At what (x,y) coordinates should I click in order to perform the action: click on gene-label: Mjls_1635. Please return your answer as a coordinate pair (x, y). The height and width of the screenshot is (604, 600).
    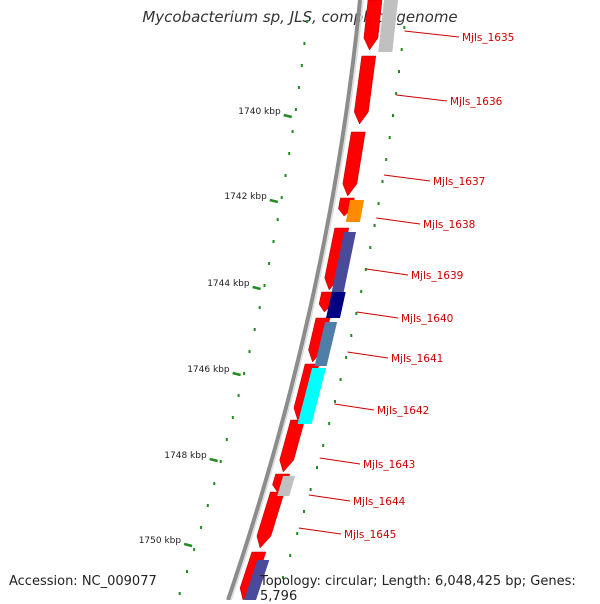
    Looking at the image, I should click on (488, 38).